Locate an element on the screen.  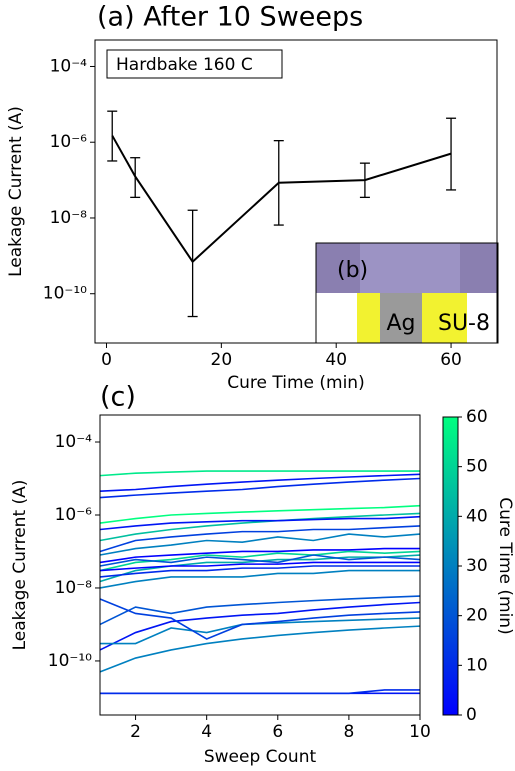
annotation-box: Hardbake 160 C is located at coordinates (194, 64).